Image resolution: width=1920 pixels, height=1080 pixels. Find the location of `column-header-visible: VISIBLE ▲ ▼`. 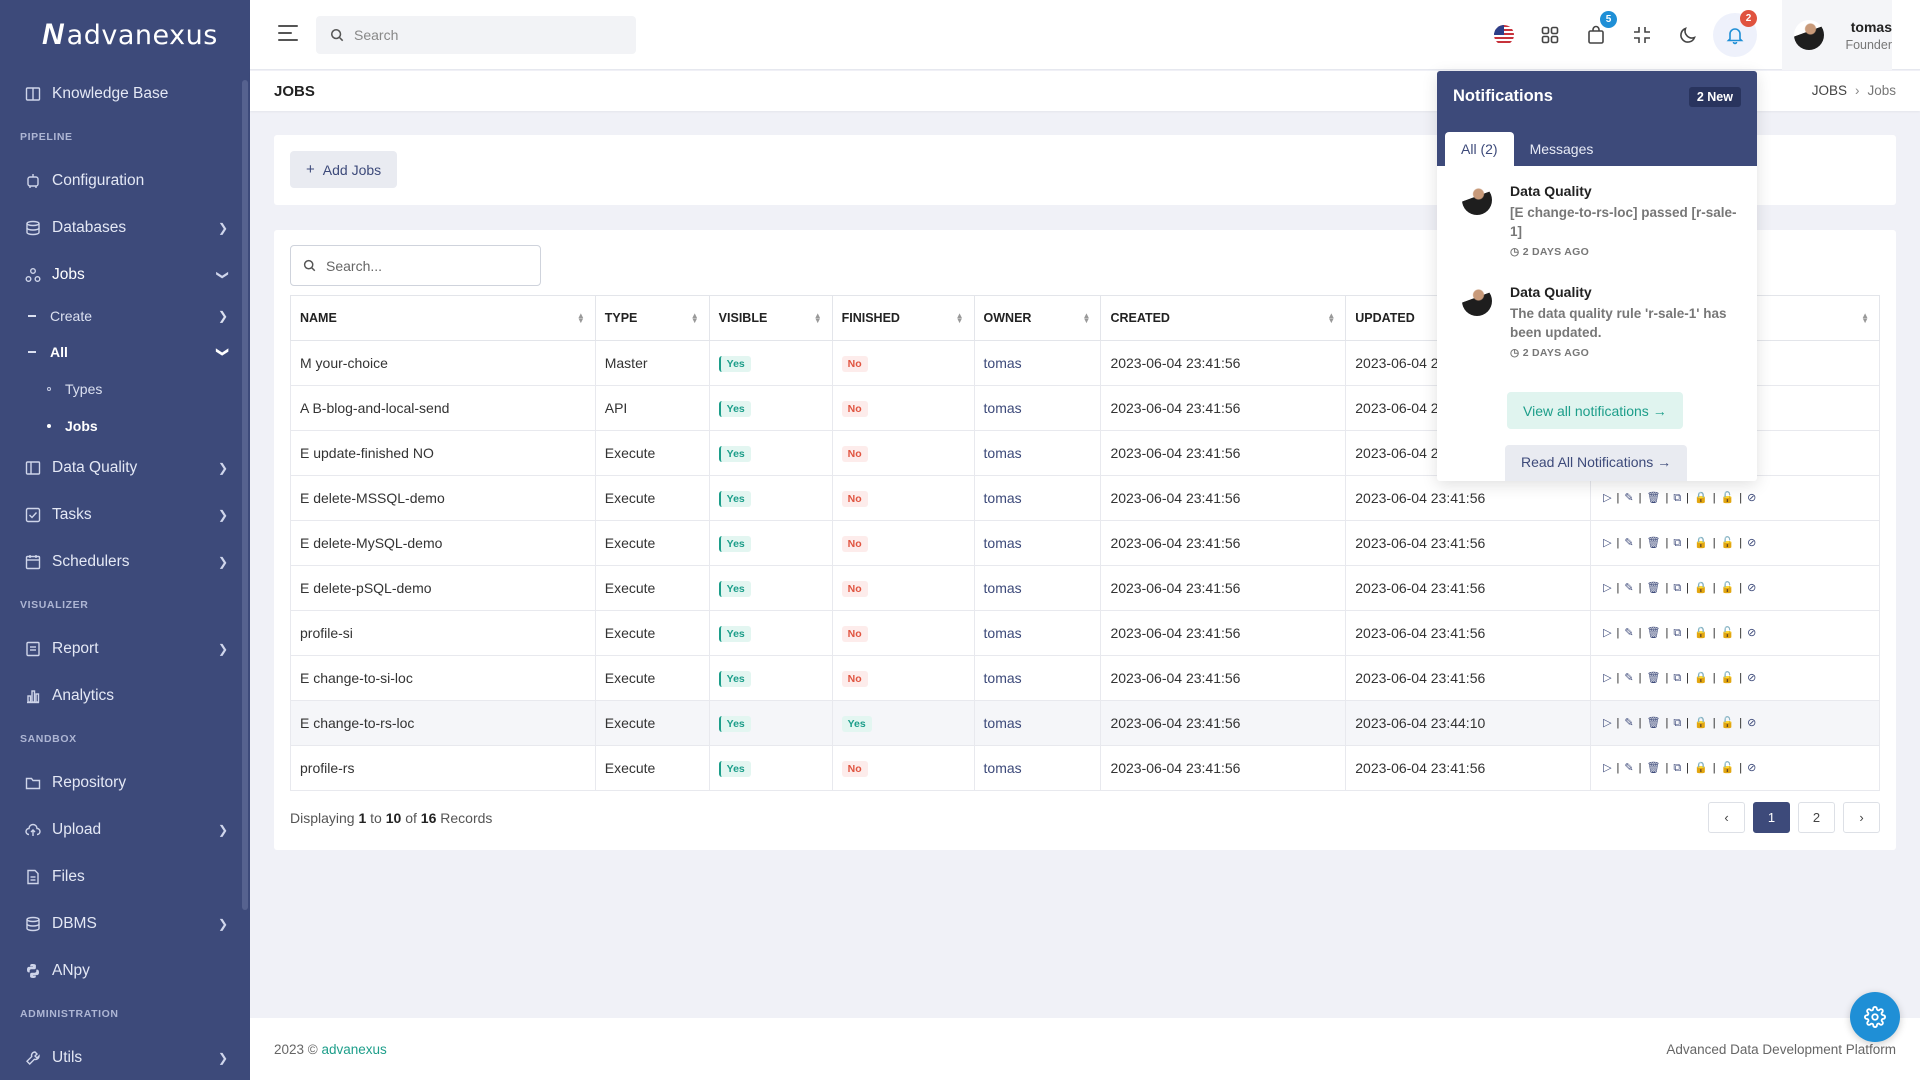

column-header-visible: VISIBLE ▲ ▼ is located at coordinates (770, 318).